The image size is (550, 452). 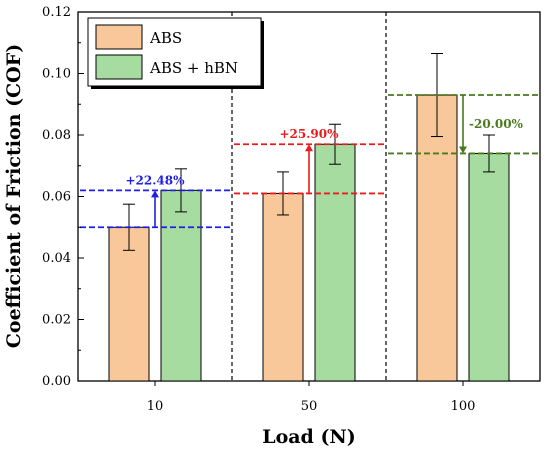 What do you see at coordinates (56, 381) in the screenshot?
I see `y-tick-label: 0.00` at bounding box center [56, 381].